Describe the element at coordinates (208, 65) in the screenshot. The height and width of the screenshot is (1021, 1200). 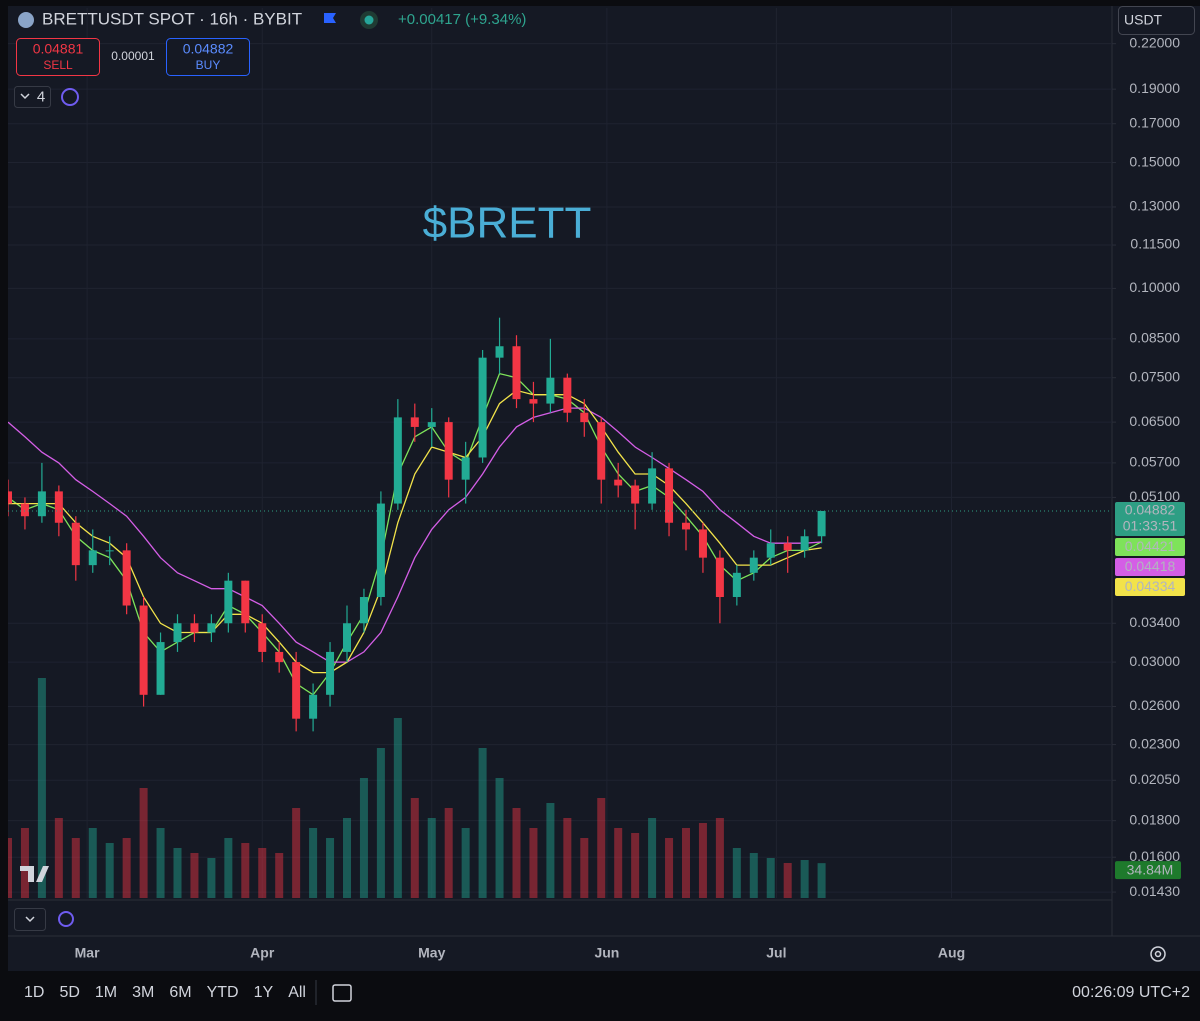
I see `buy-label: BUY` at that location.